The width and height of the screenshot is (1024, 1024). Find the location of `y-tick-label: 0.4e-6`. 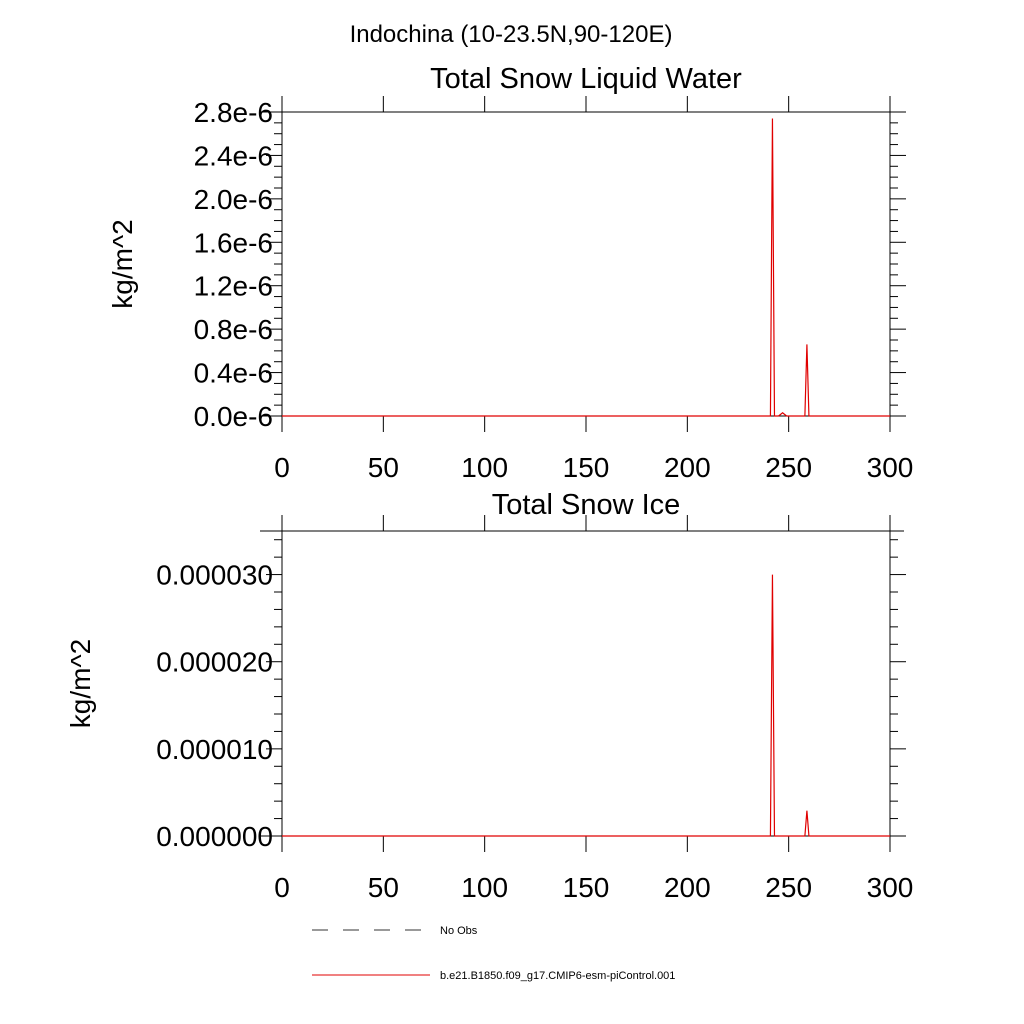

y-tick-label: 0.4e-6 is located at coordinates (233, 373).